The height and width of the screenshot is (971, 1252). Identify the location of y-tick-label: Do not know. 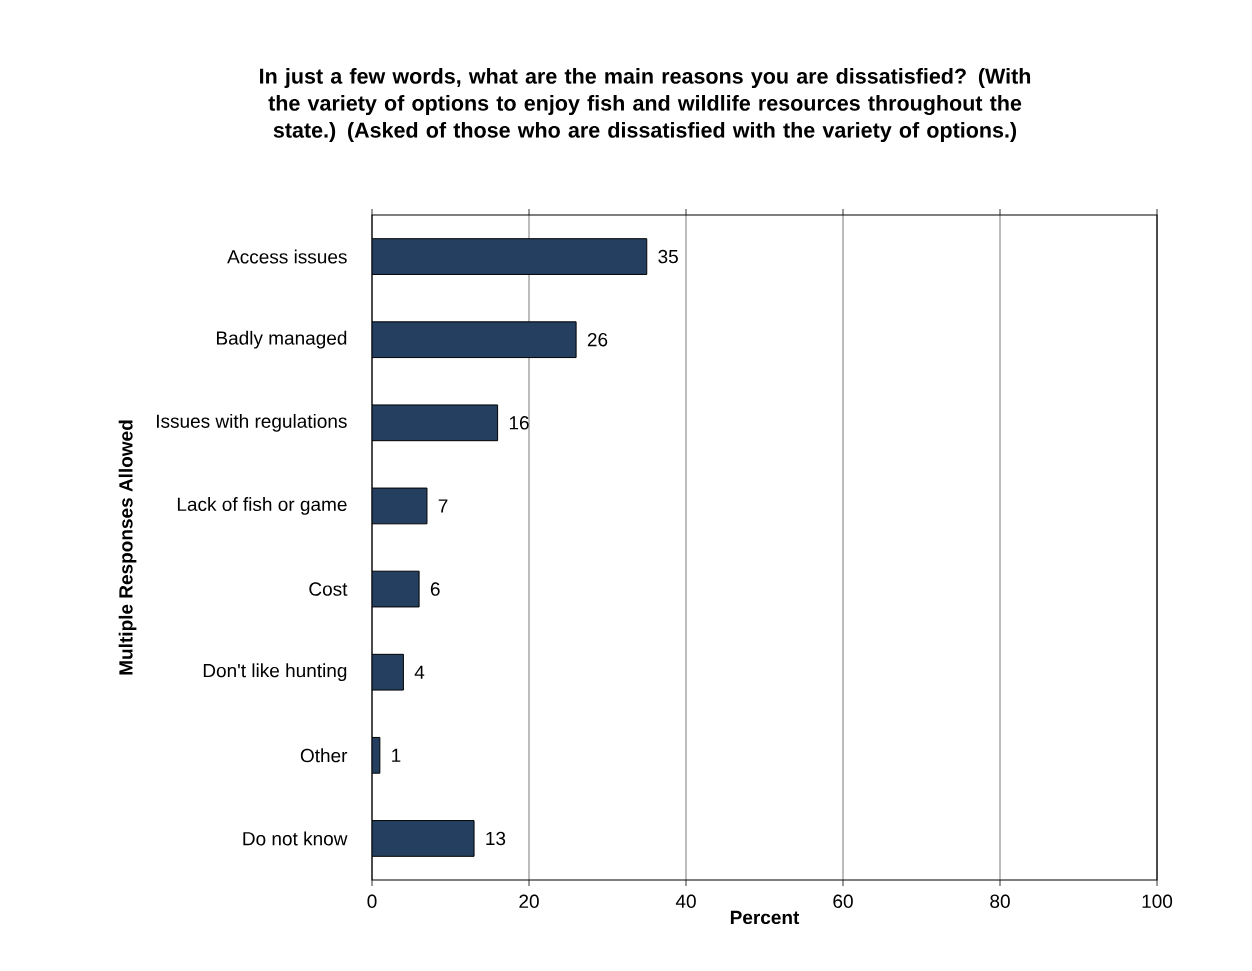
(295, 838).